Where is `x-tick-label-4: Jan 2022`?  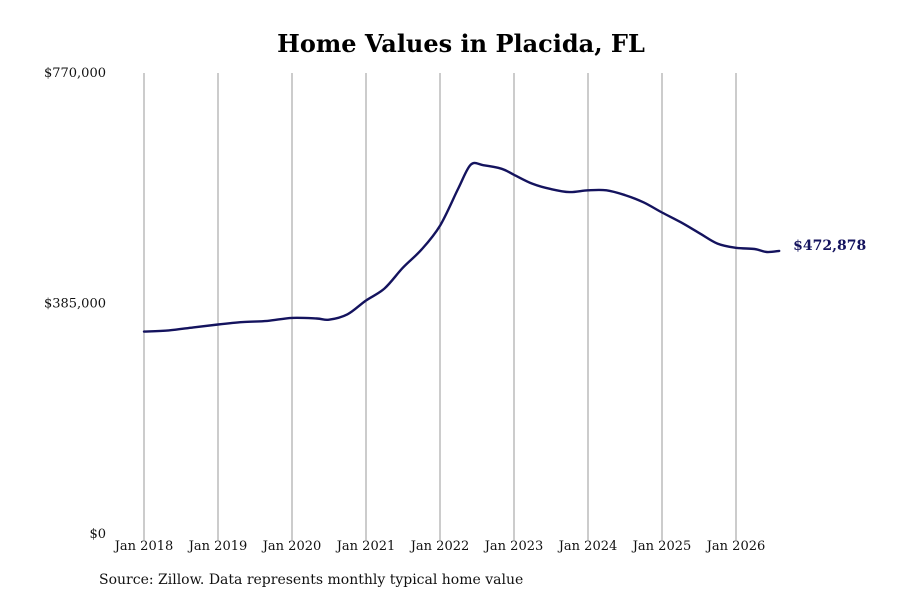 x-tick-label-4: Jan 2022 is located at coordinates (439, 546).